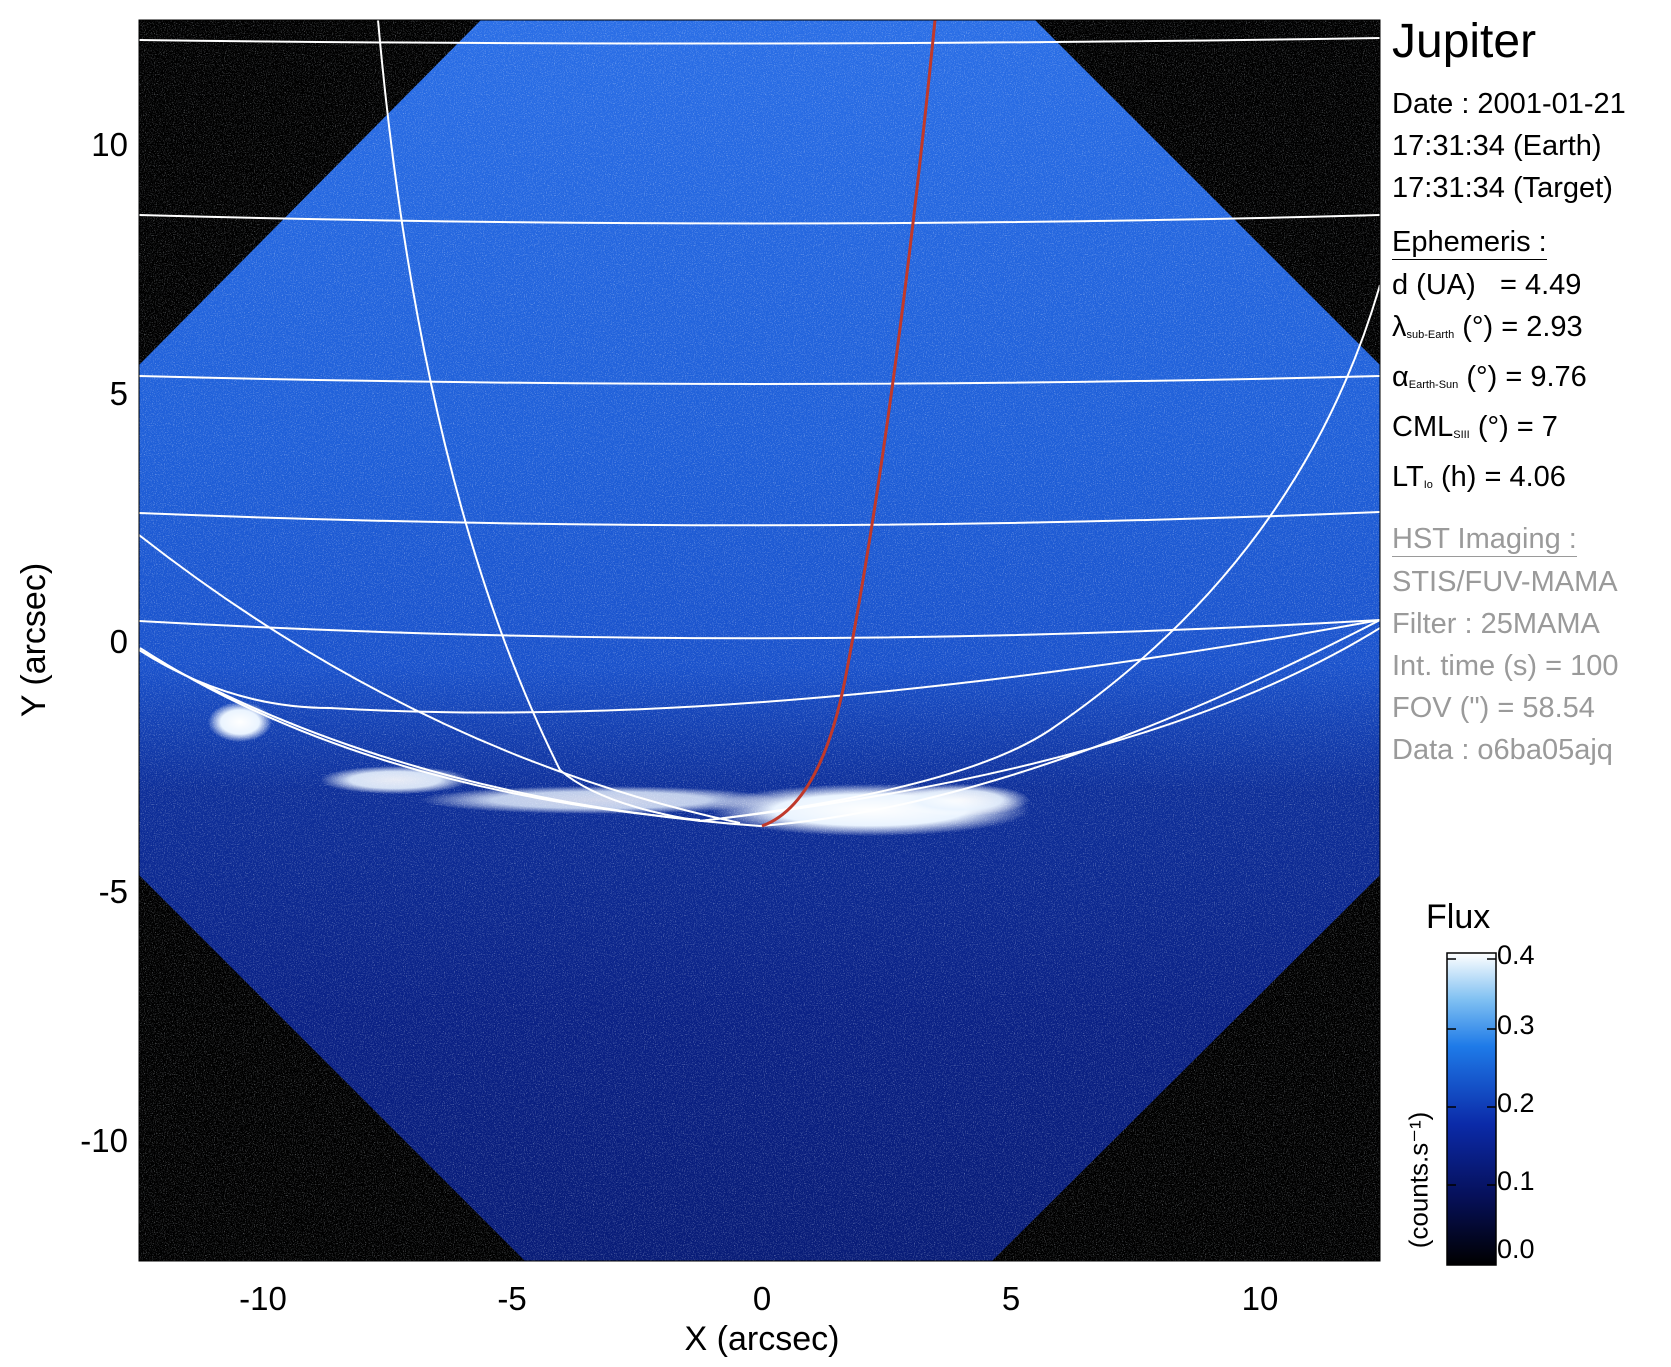 The height and width of the screenshot is (1367, 1671). Describe the element at coordinates (1458, 917) in the screenshot. I see `colorbar-title: Flux` at that location.